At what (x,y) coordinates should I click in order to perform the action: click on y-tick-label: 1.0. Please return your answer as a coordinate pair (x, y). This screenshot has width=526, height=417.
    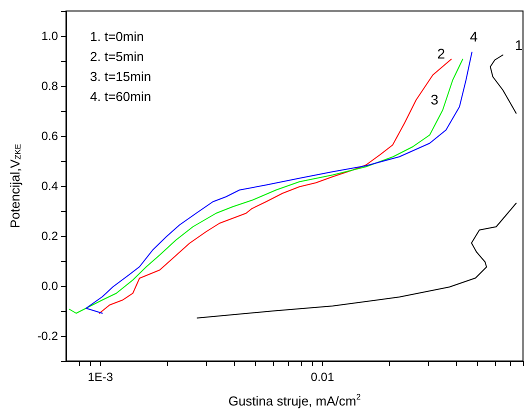
    Looking at the image, I should click on (49, 36).